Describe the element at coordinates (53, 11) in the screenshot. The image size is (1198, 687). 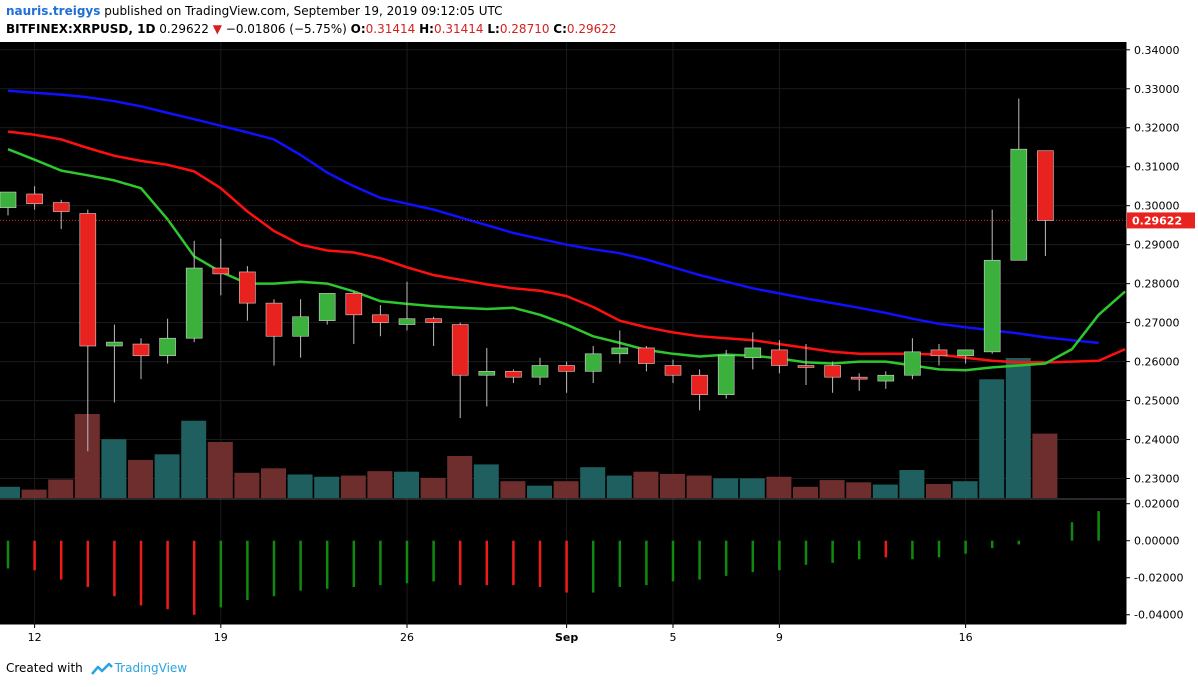
I see `author-name: nauris.treigys` at that location.